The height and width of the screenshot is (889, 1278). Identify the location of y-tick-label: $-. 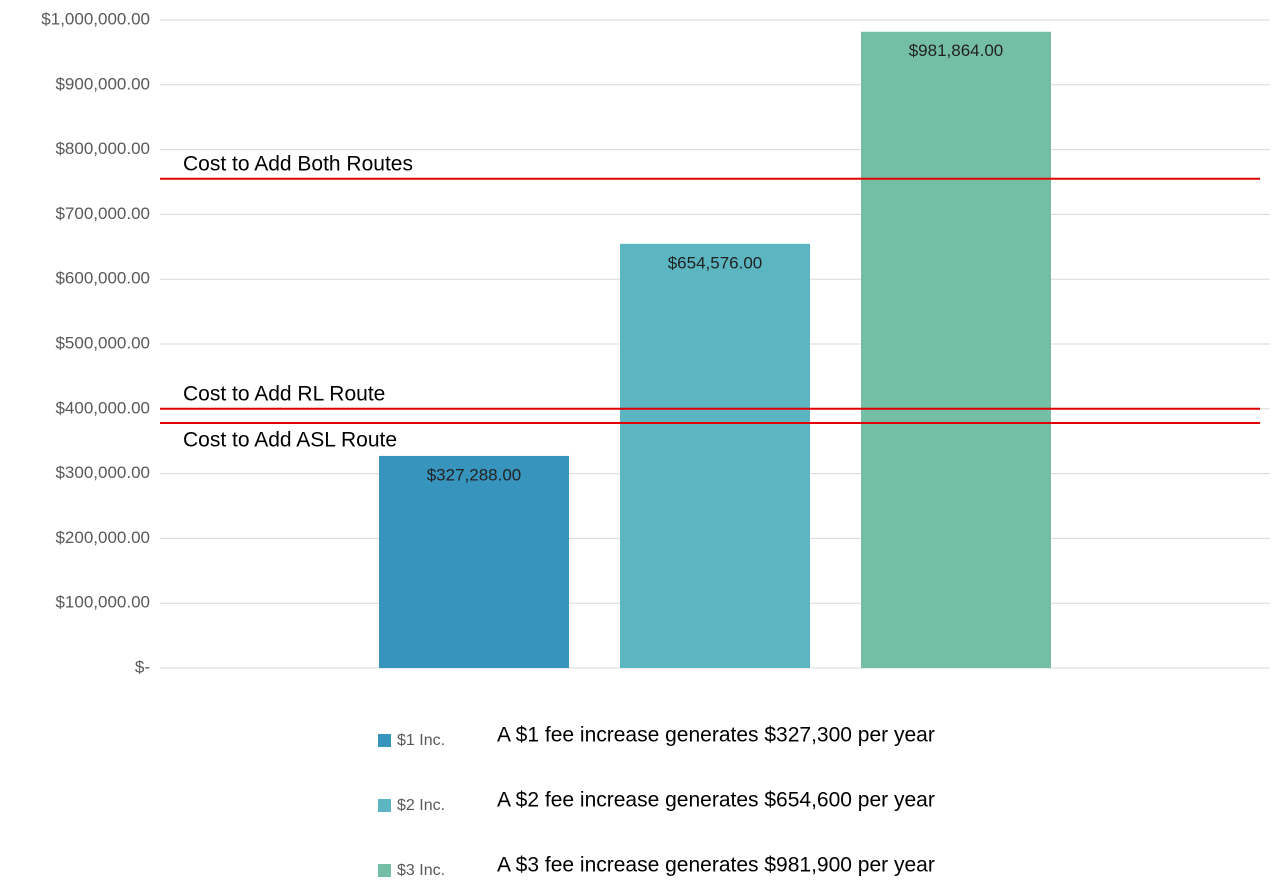
(142, 666).